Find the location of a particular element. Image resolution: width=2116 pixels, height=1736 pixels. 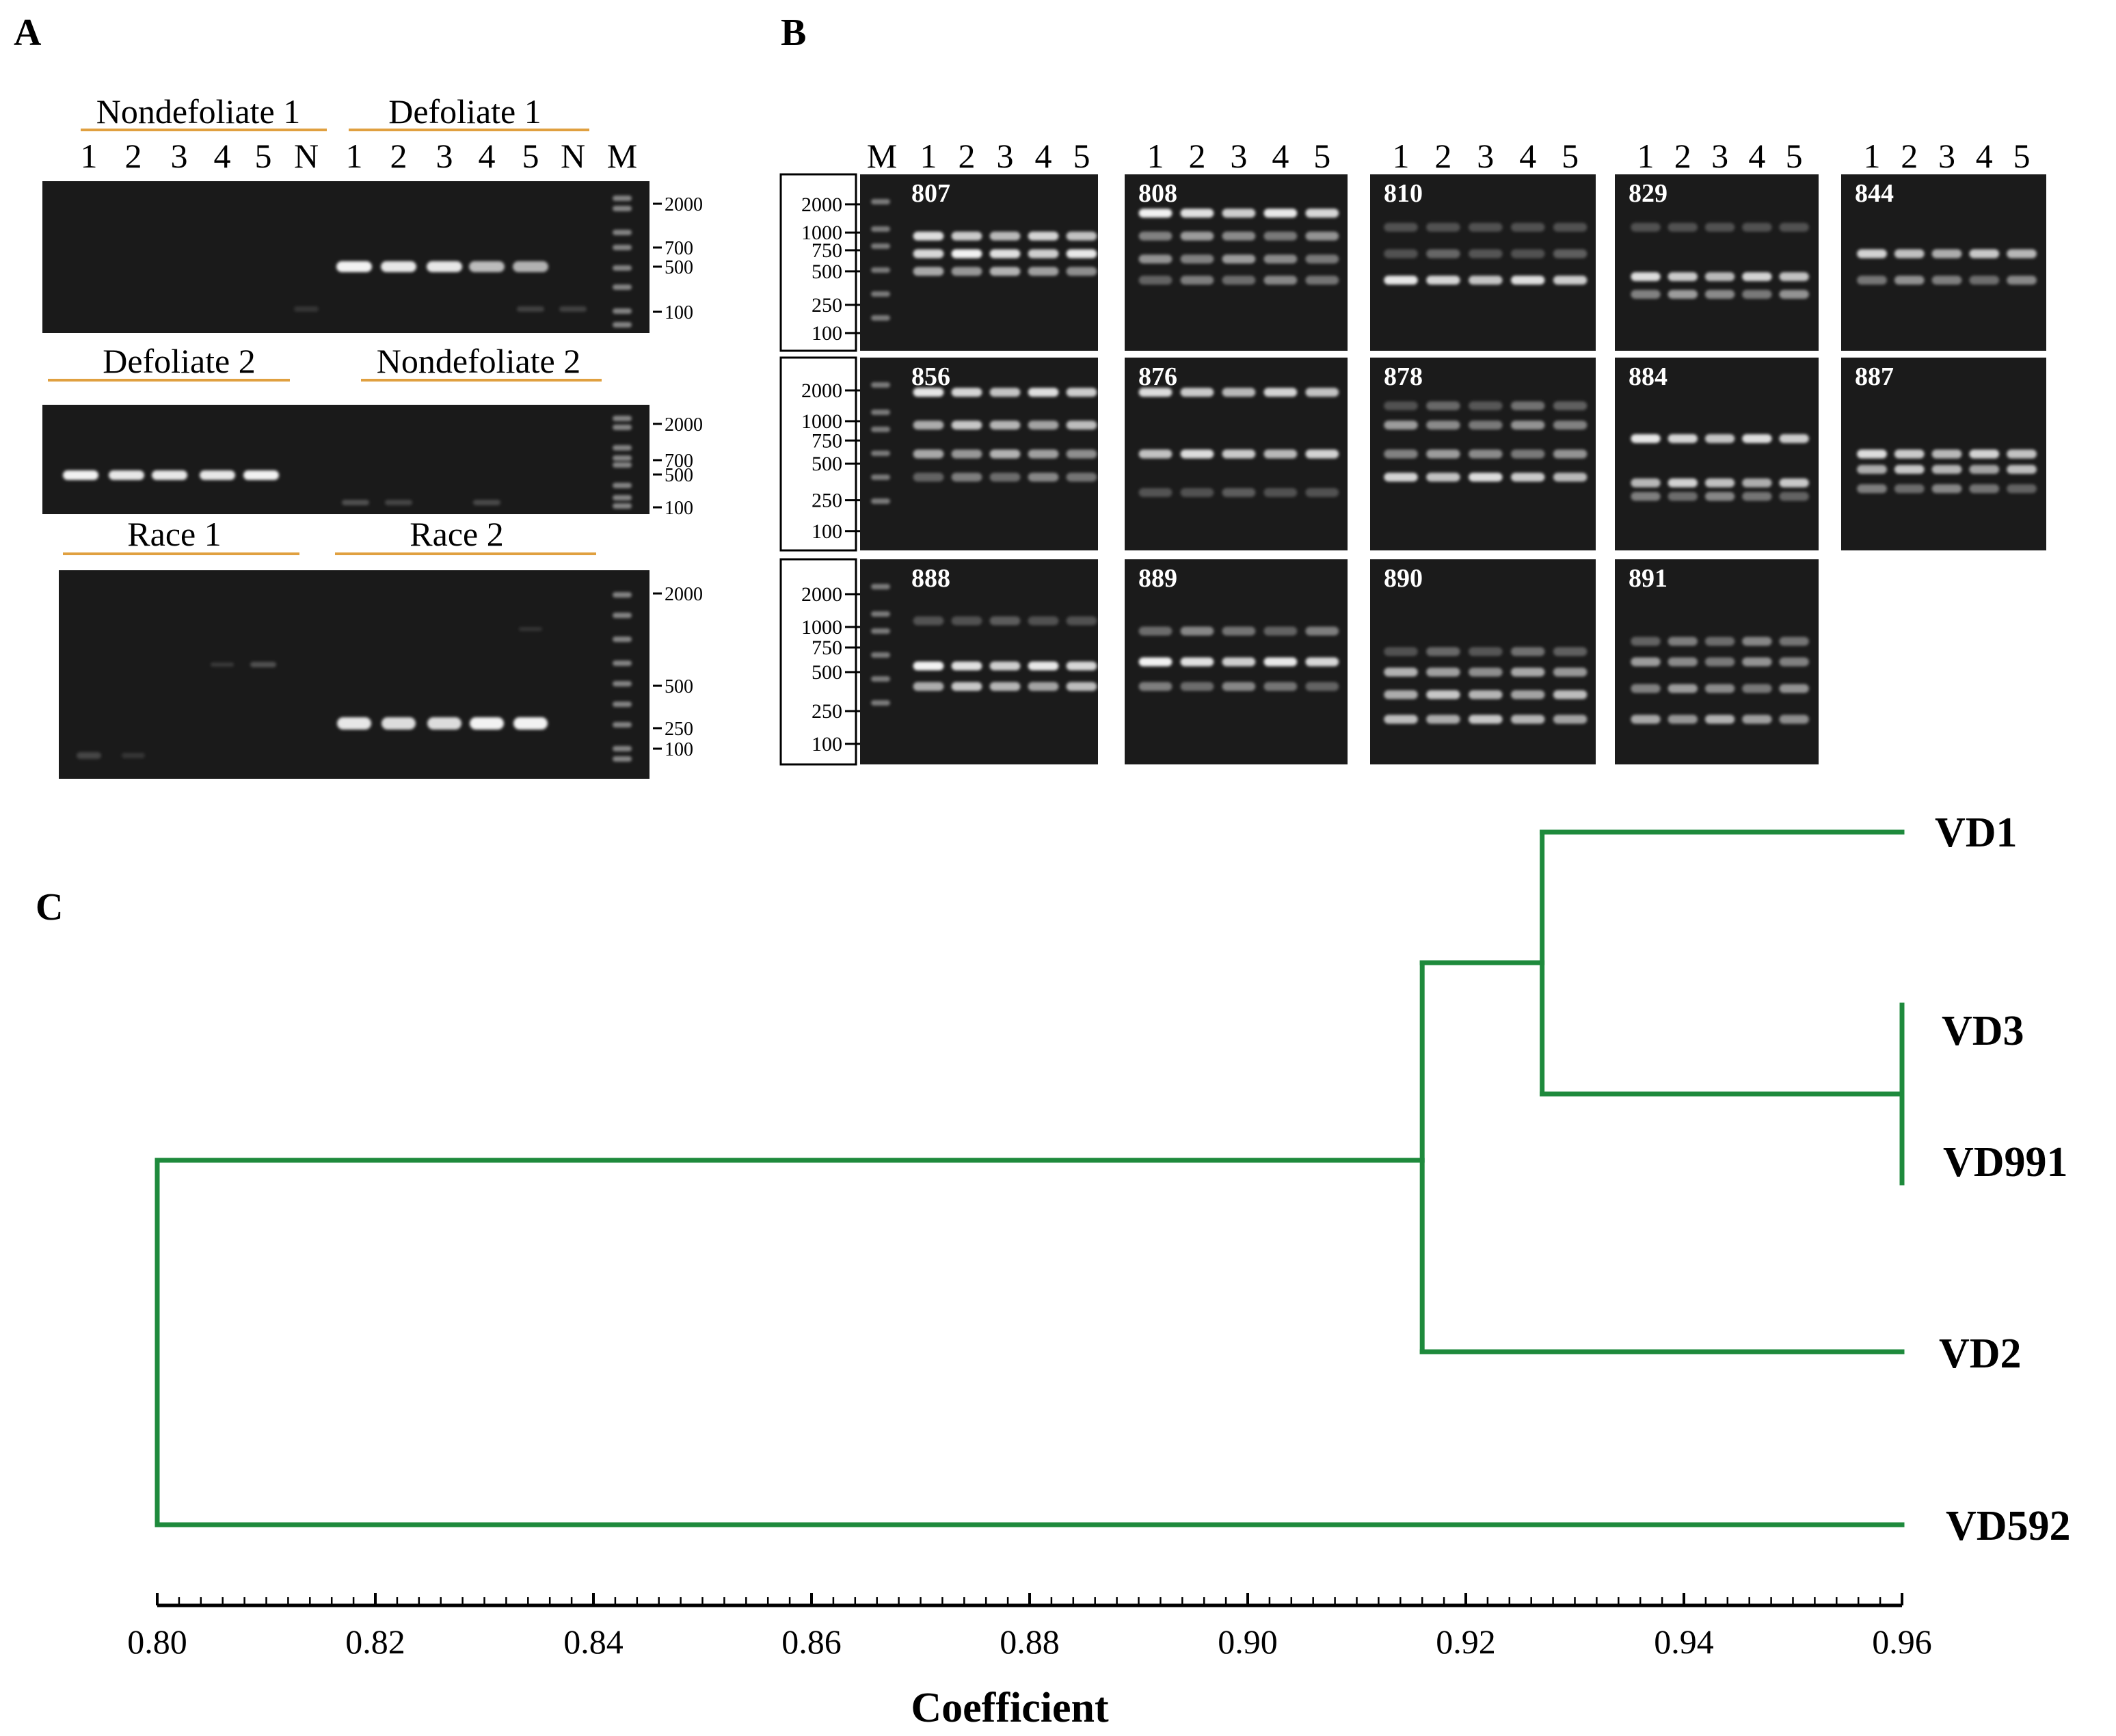

primer-label: 808 is located at coordinates (1157, 193).